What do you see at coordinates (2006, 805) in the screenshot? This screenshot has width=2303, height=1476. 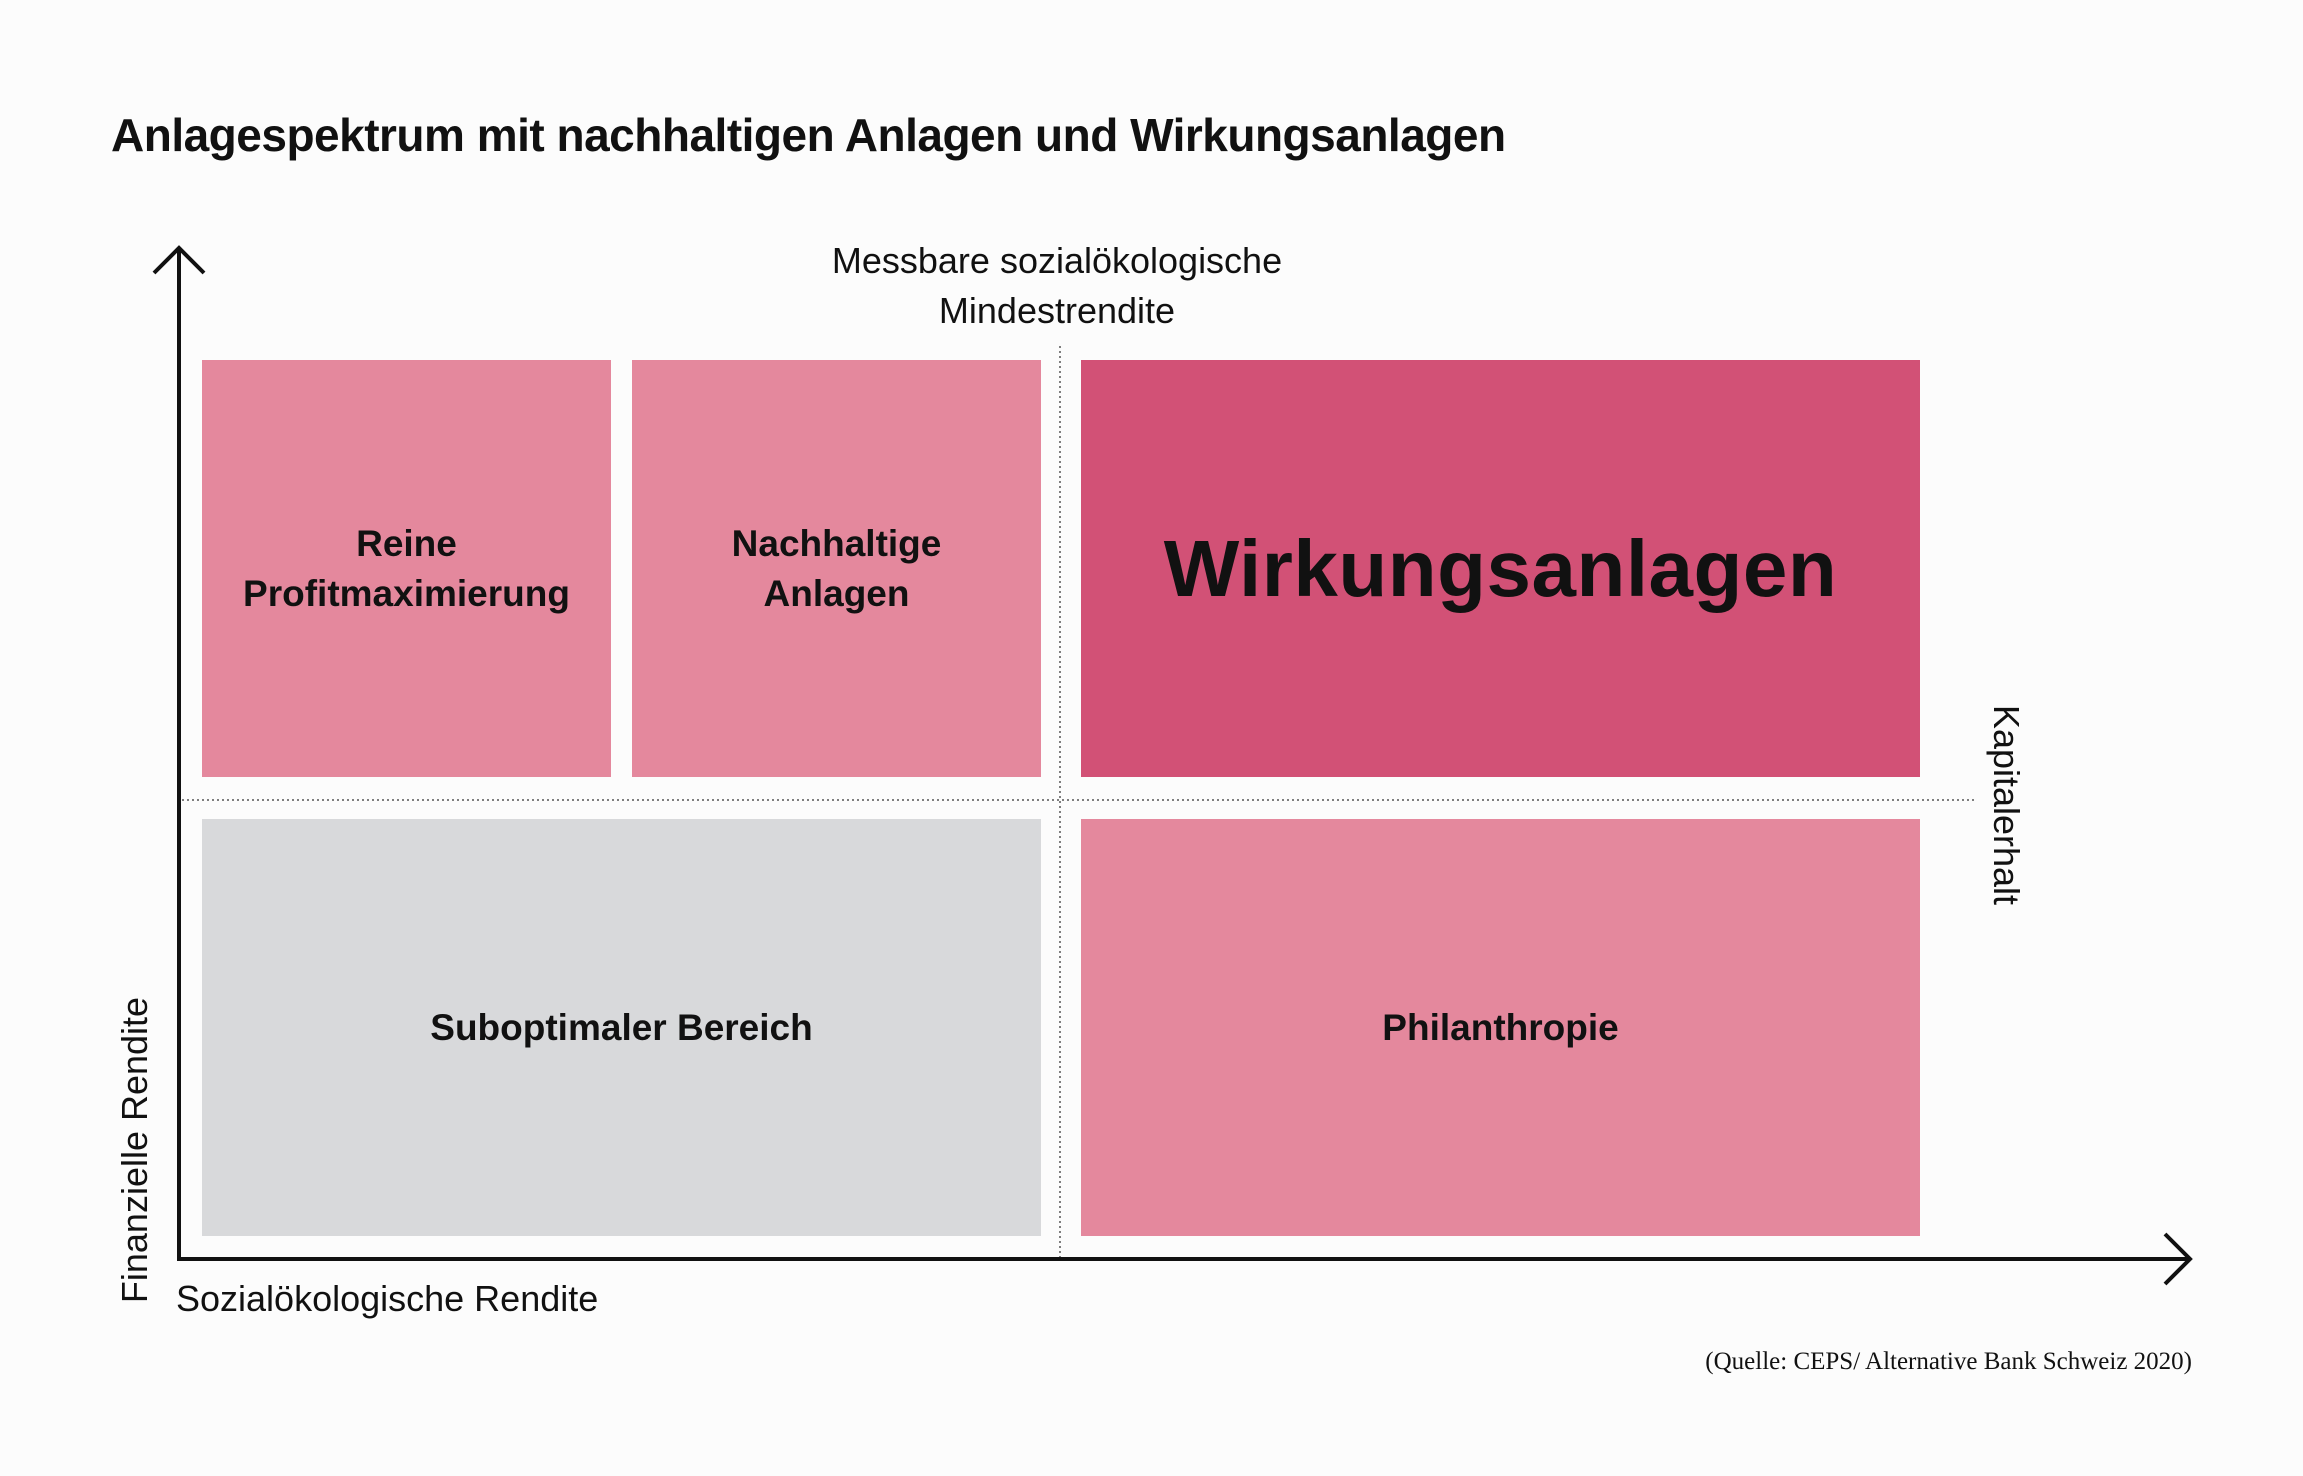 I see `capital-preservation-label: Kapitalerhalt` at bounding box center [2006, 805].